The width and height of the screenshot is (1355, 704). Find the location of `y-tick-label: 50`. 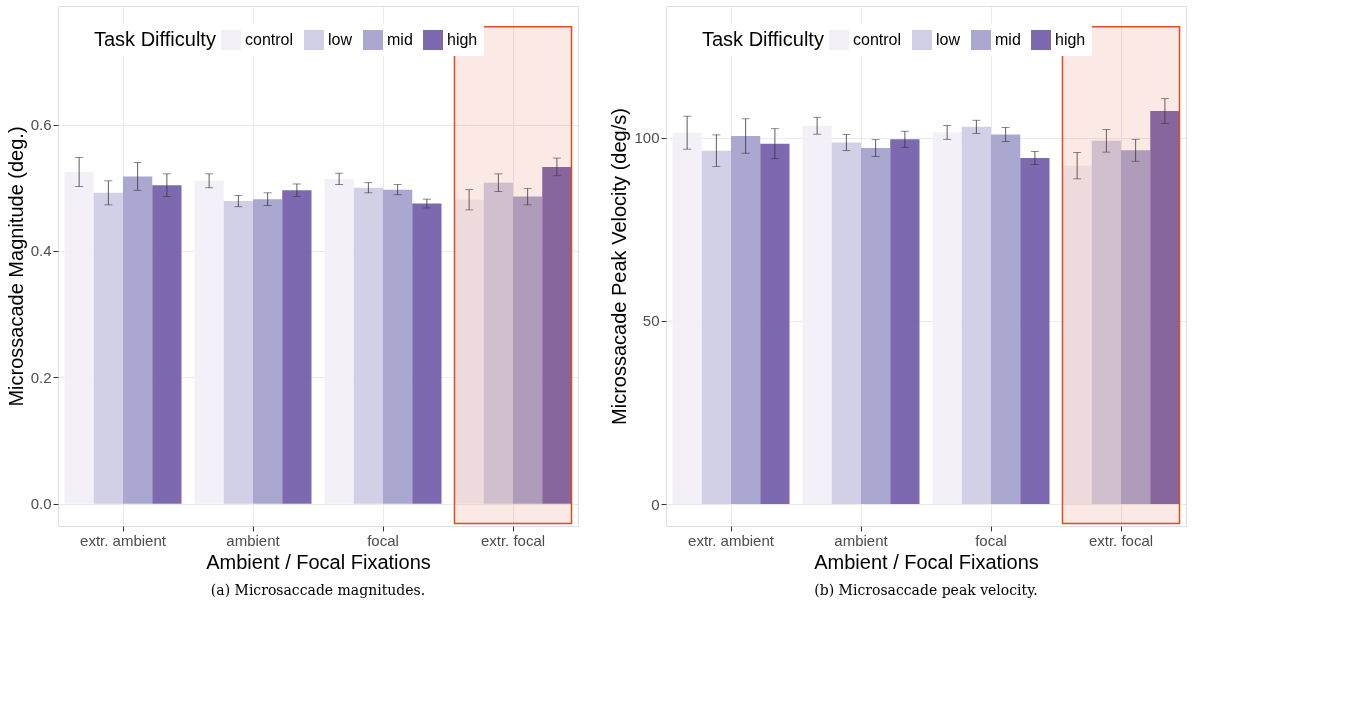

y-tick-label: 50 is located at coordinates (651, 321).